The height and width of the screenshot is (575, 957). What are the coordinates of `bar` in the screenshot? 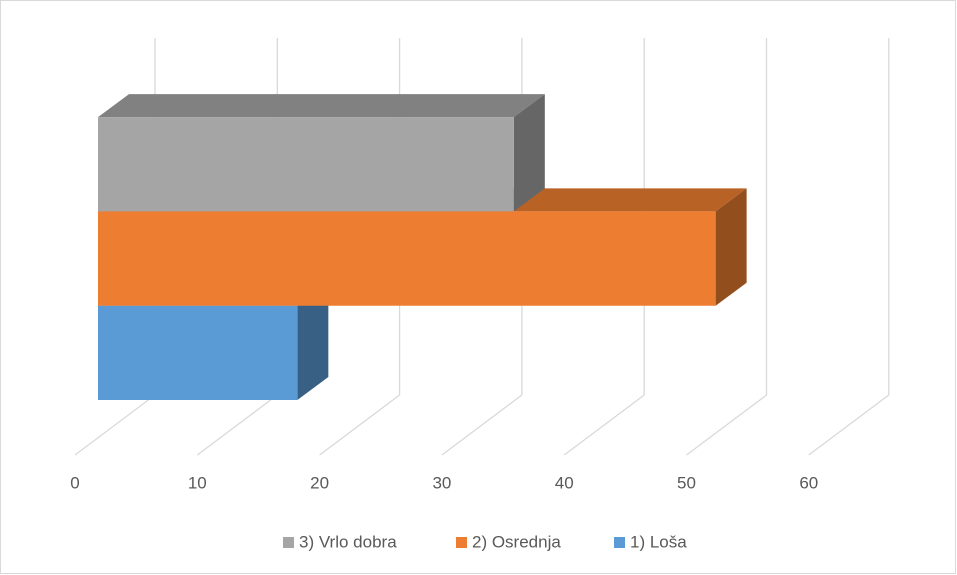 It's located at (321, 153).